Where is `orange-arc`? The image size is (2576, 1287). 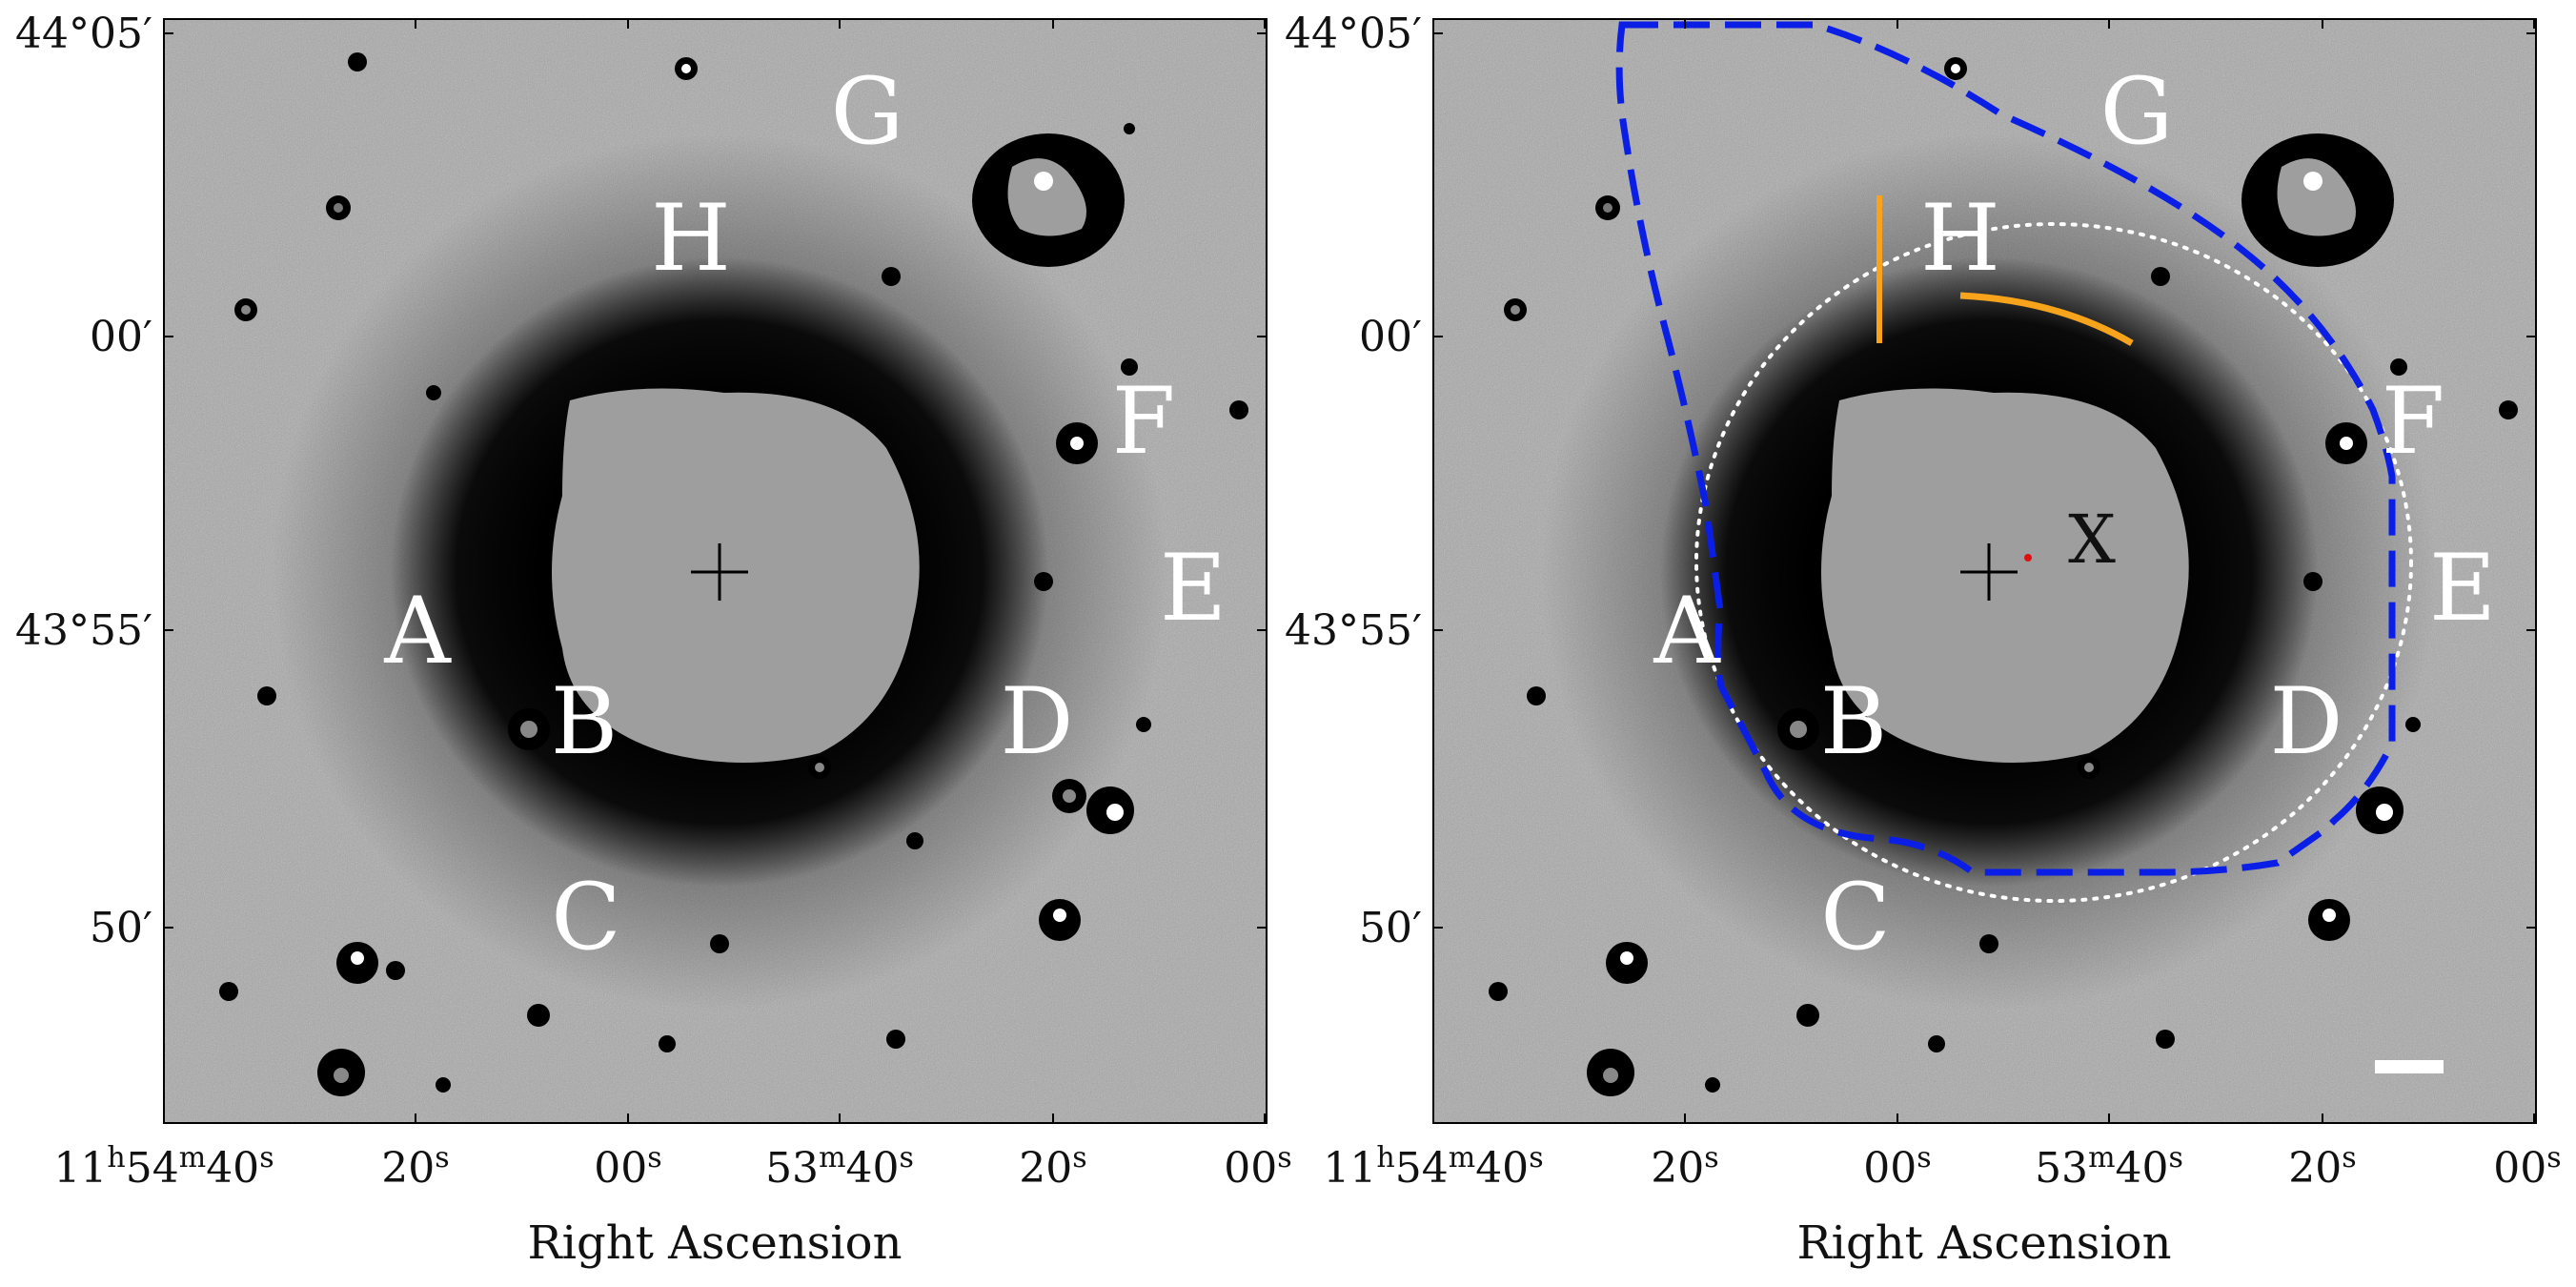
orange-arc is located at coordinates (2046, 320).